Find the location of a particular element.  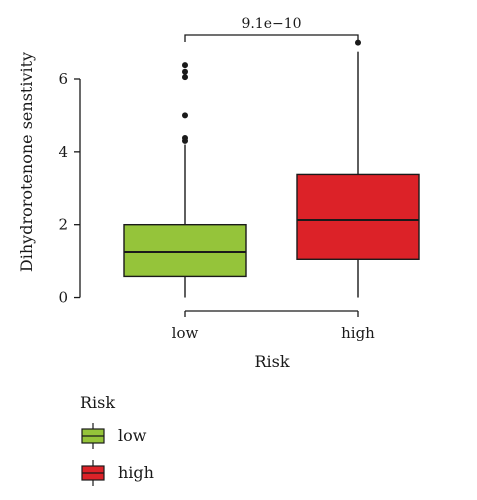

y-tick-label: 2 is located at coordinates (63, 225).